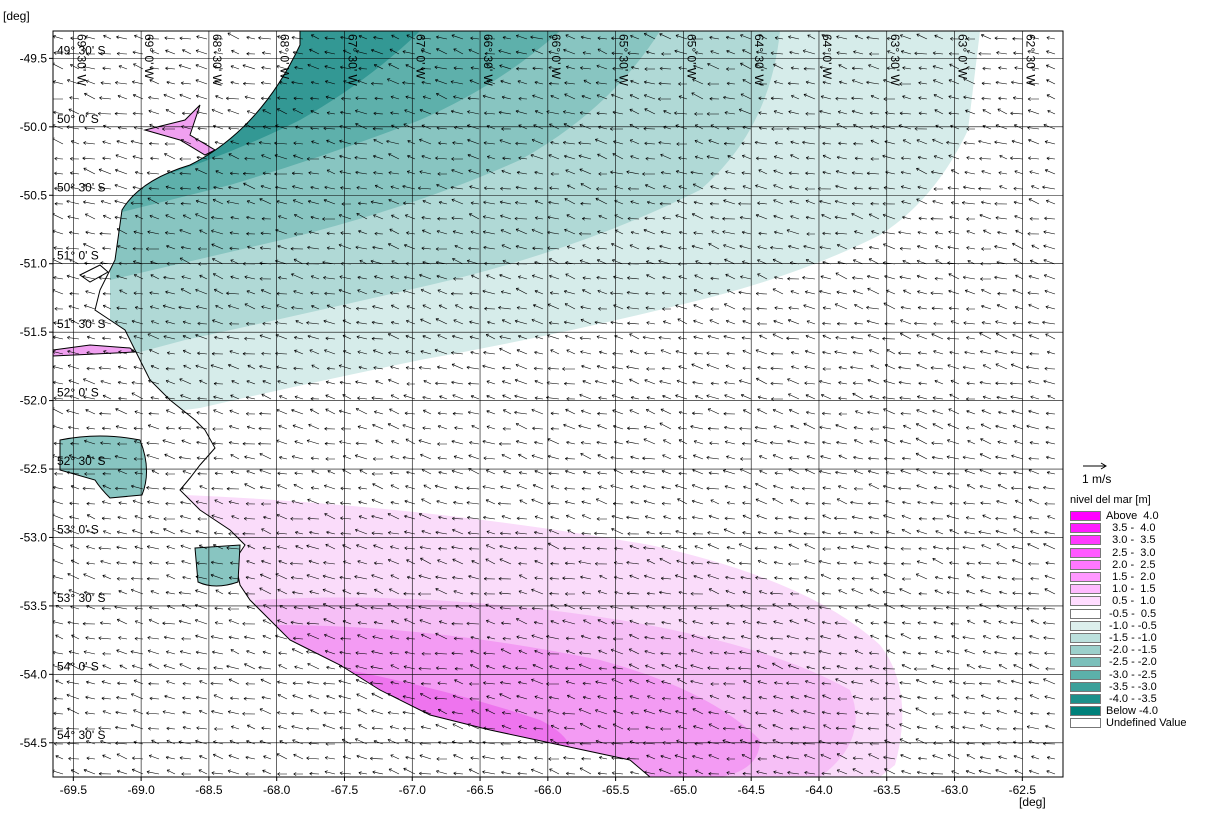 This screenshot has height=823, width=1209. I want to click on legend-class: 1.0 - 1.5, so click(1137, 589).